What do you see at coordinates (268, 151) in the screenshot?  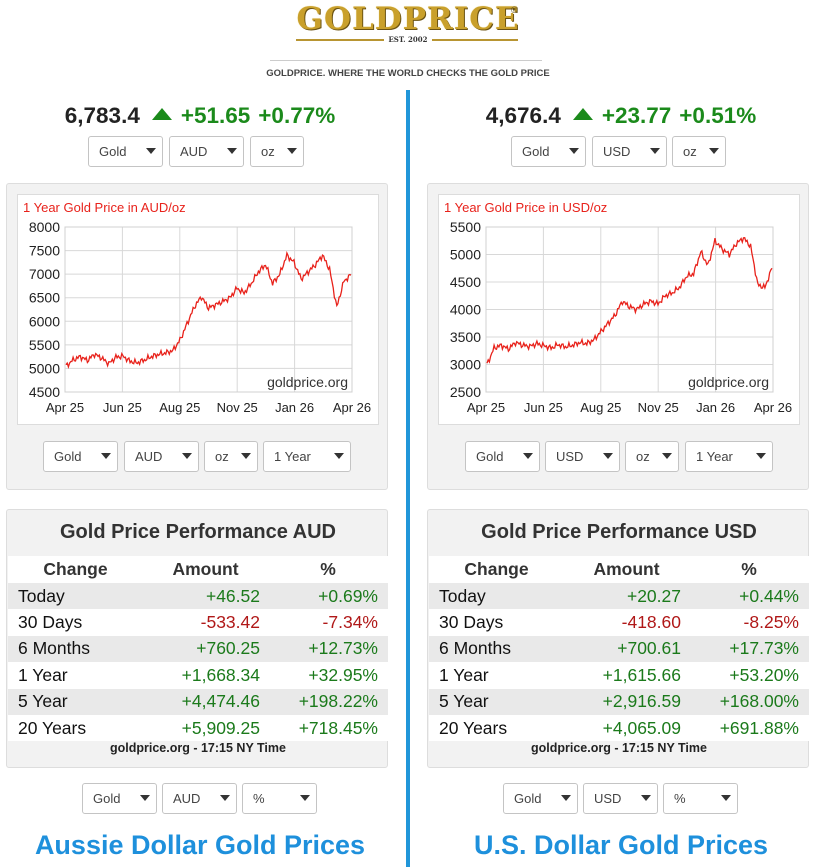 I see `unit-select-value: oz` at bounding box center [268, 151].